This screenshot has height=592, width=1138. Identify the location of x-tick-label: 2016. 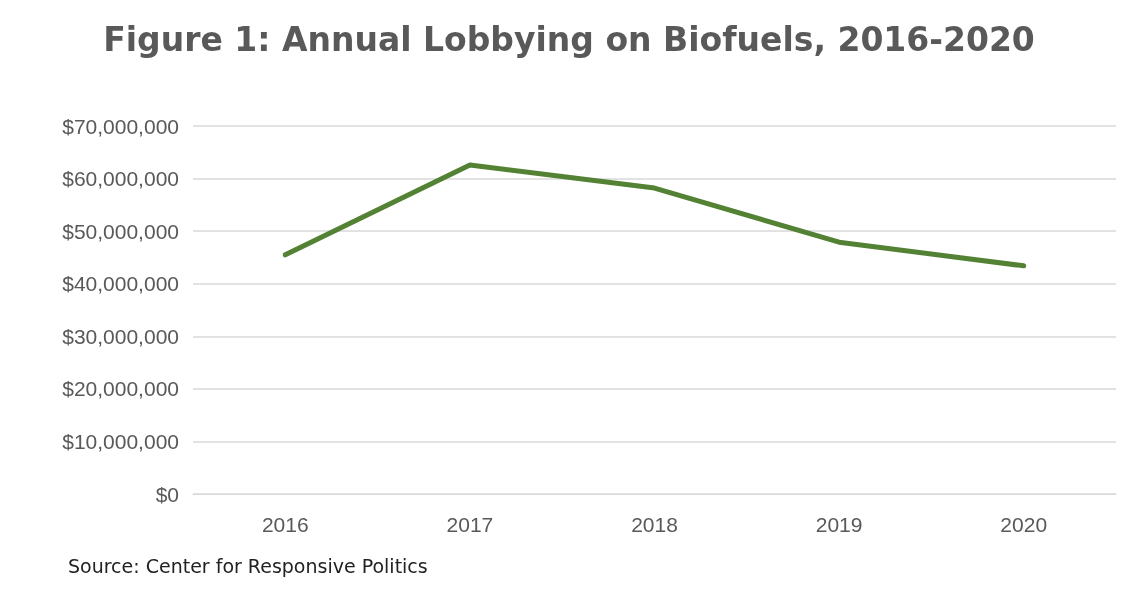
(285, 524).